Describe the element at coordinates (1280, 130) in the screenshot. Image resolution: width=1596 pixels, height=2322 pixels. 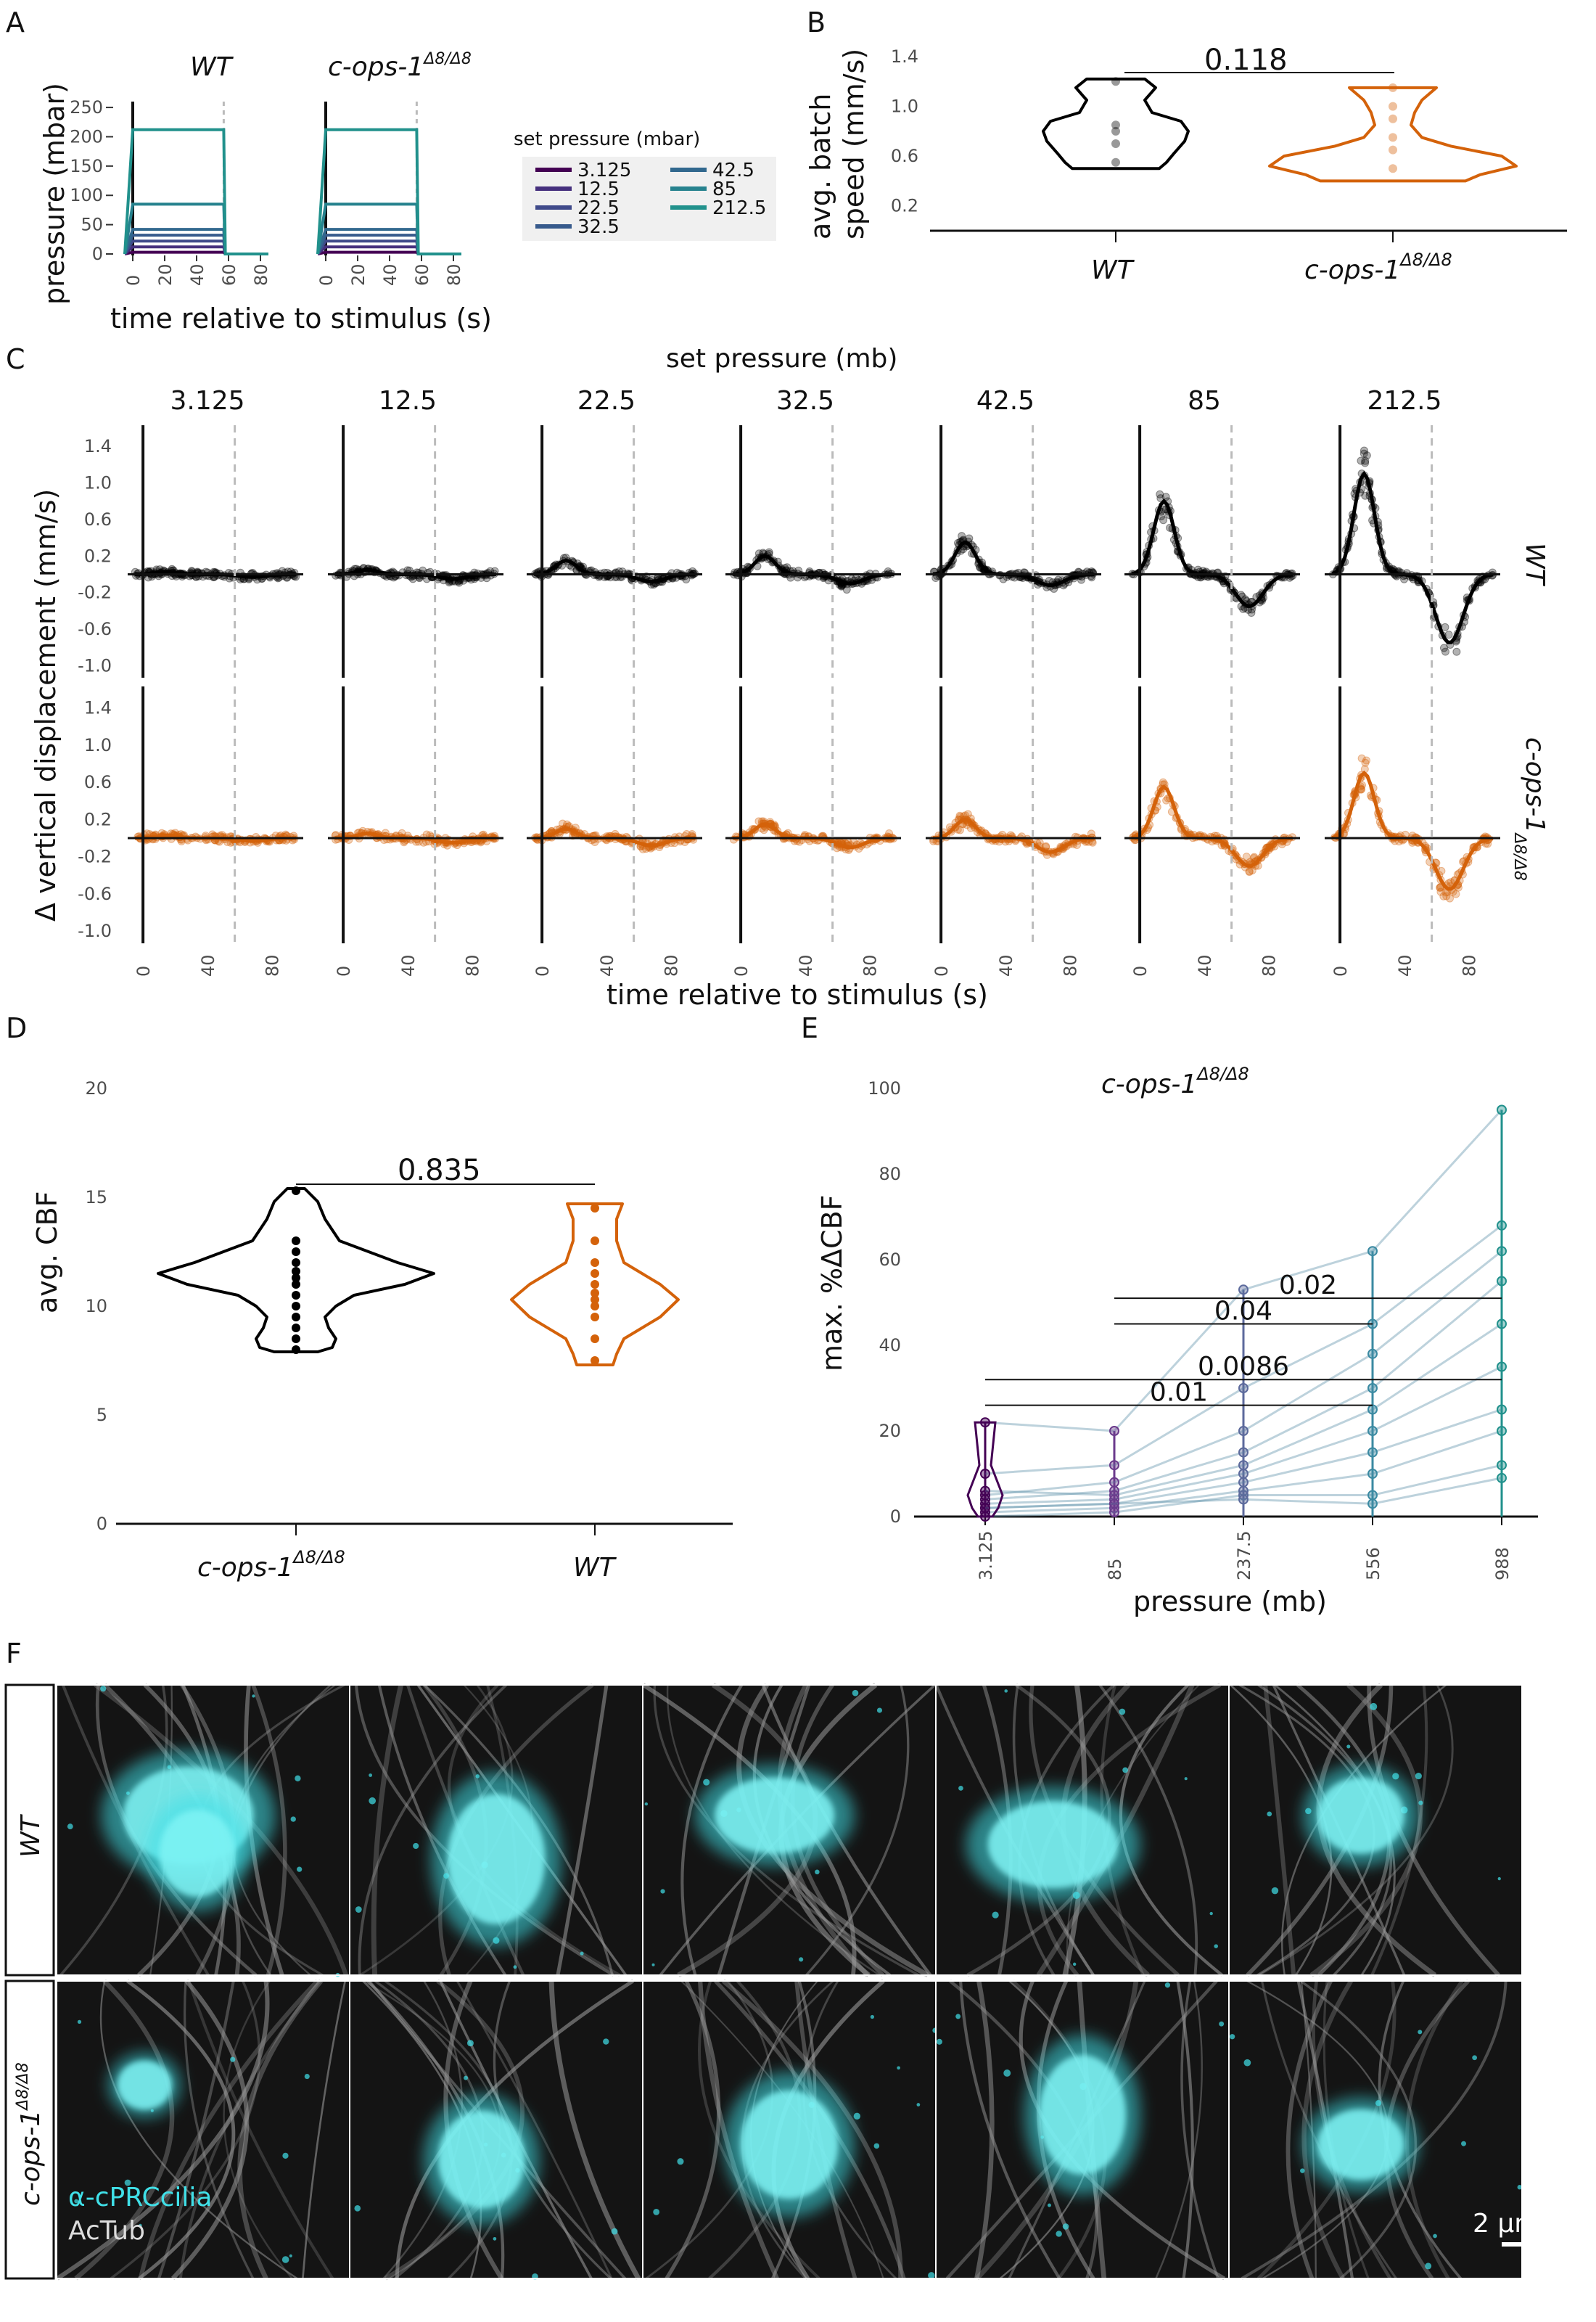
I see `panel-b-violins` at that location.